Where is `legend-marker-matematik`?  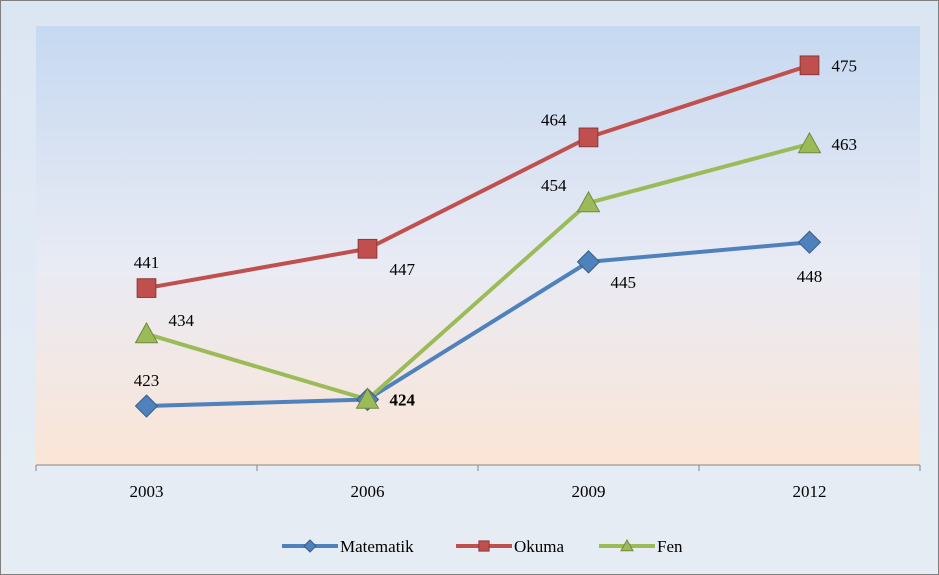
legend-marker-matematik is located at coordinates (310, 546).